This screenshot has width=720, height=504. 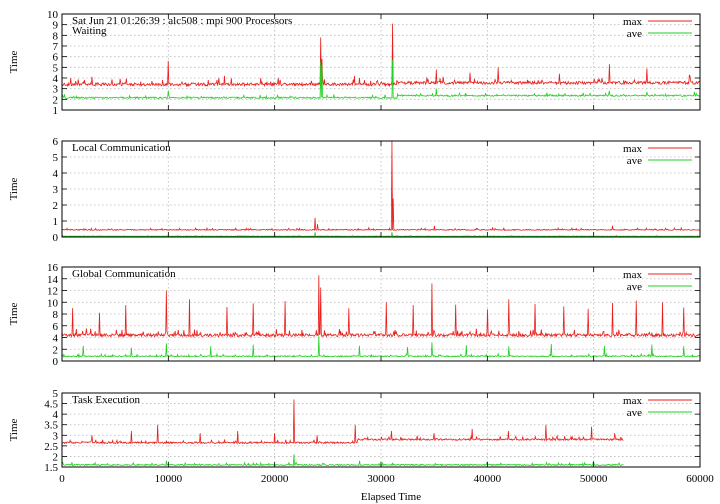 I want to click on x-tick-label: 20000, so click(x=275, y=479).